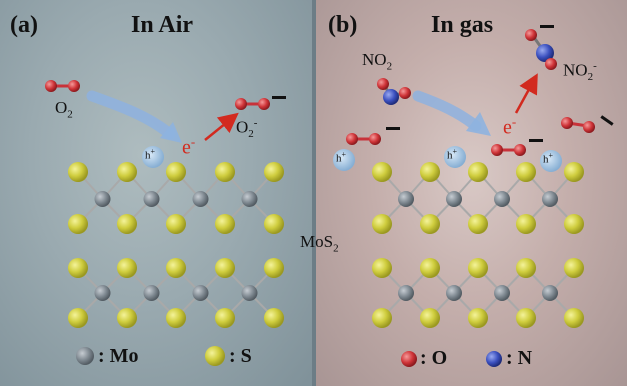 The height and width of the screenshot is (386, 627). Describe the element at coordinates (314, 193) in the screenshot. I see `panel-divider` at that location.